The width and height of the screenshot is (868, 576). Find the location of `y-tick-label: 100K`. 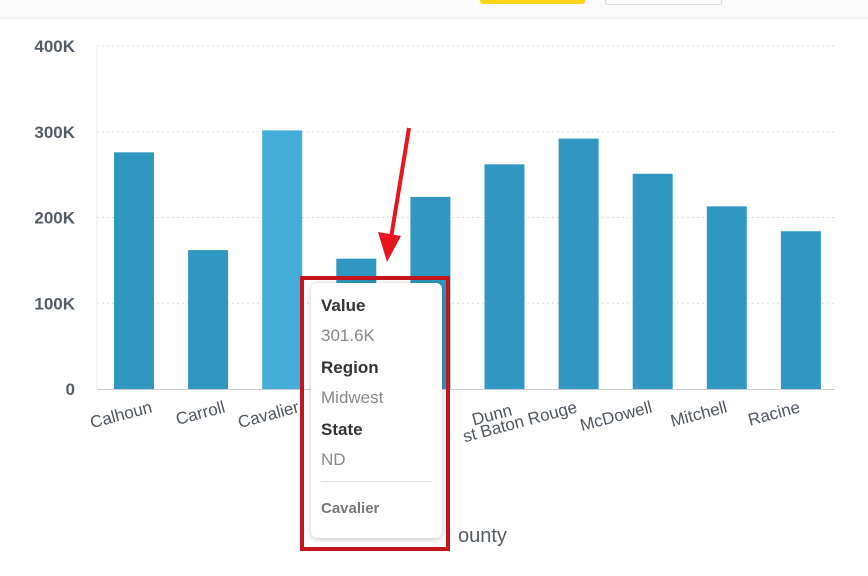

y-tick-label: 100K is located at coordinates (54, 303).